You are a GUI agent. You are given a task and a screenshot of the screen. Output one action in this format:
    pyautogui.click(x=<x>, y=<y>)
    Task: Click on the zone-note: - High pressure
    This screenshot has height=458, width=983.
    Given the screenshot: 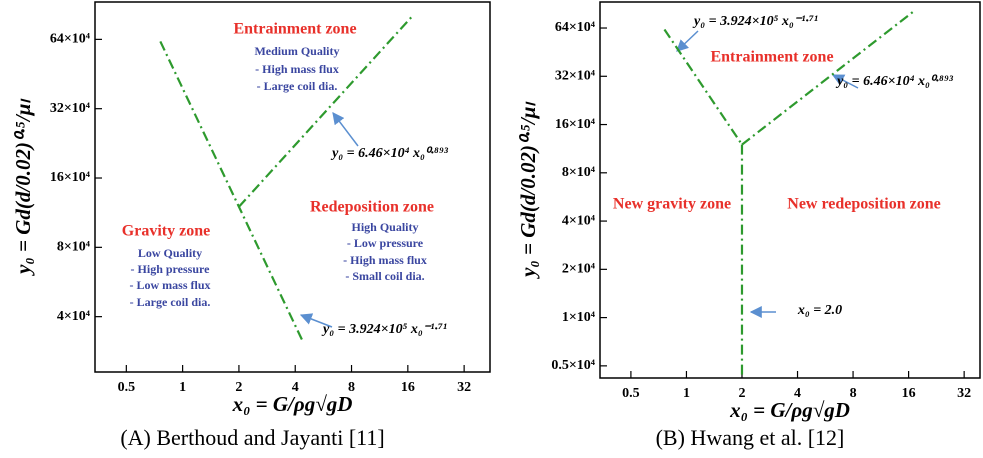 What is the action you would take?
    pyautogui.click(x=171, y=269)
    